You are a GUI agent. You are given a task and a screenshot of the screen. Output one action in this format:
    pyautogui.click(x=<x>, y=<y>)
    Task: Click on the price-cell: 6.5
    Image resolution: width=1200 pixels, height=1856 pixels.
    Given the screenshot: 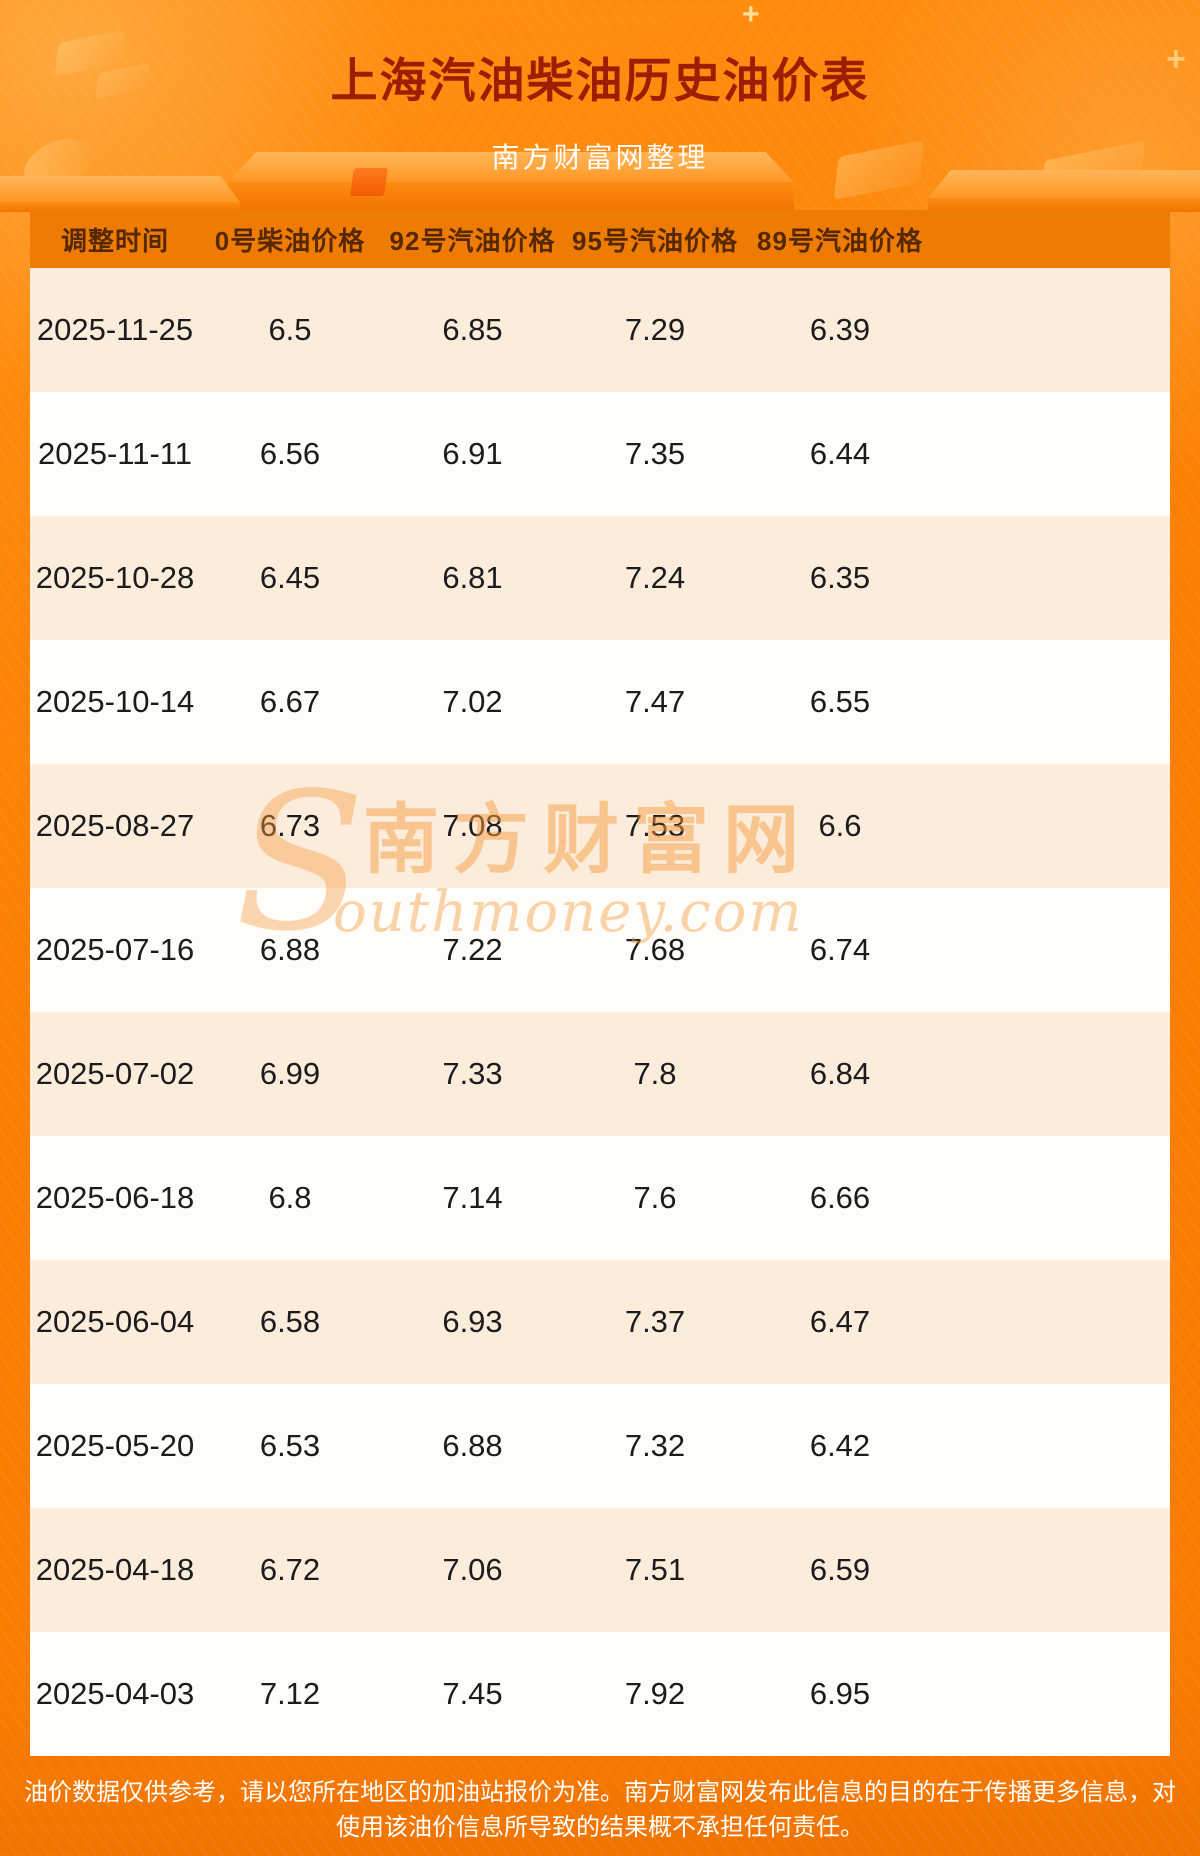 What is the action you would take?
    pyautogui.click(x=290, y=329)
    